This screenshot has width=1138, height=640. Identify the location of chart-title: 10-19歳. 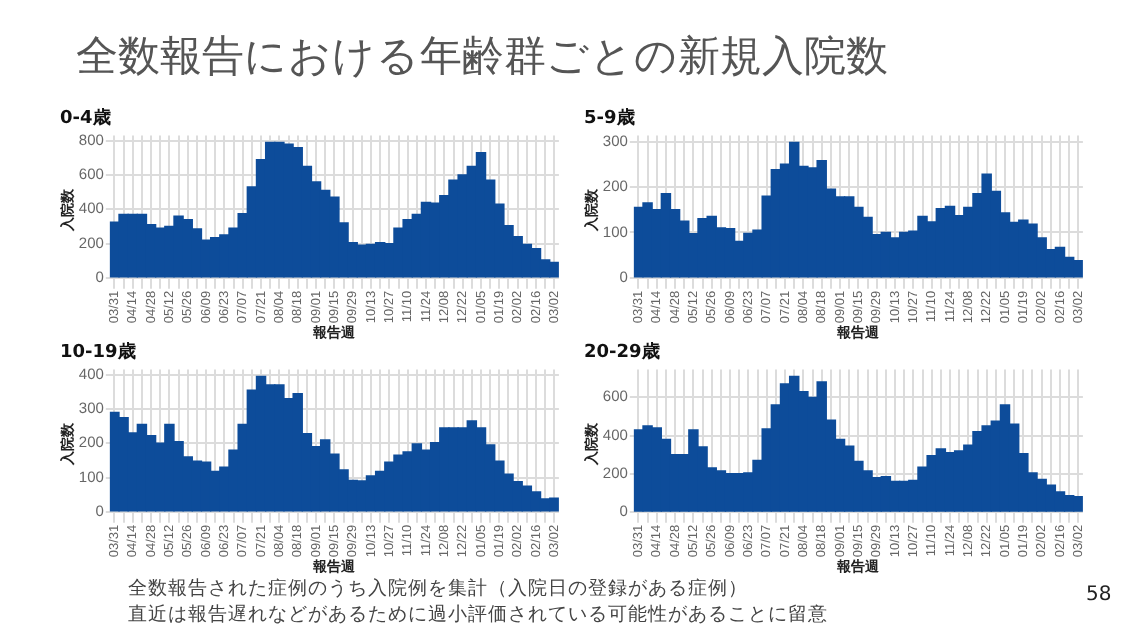
(98, 352).